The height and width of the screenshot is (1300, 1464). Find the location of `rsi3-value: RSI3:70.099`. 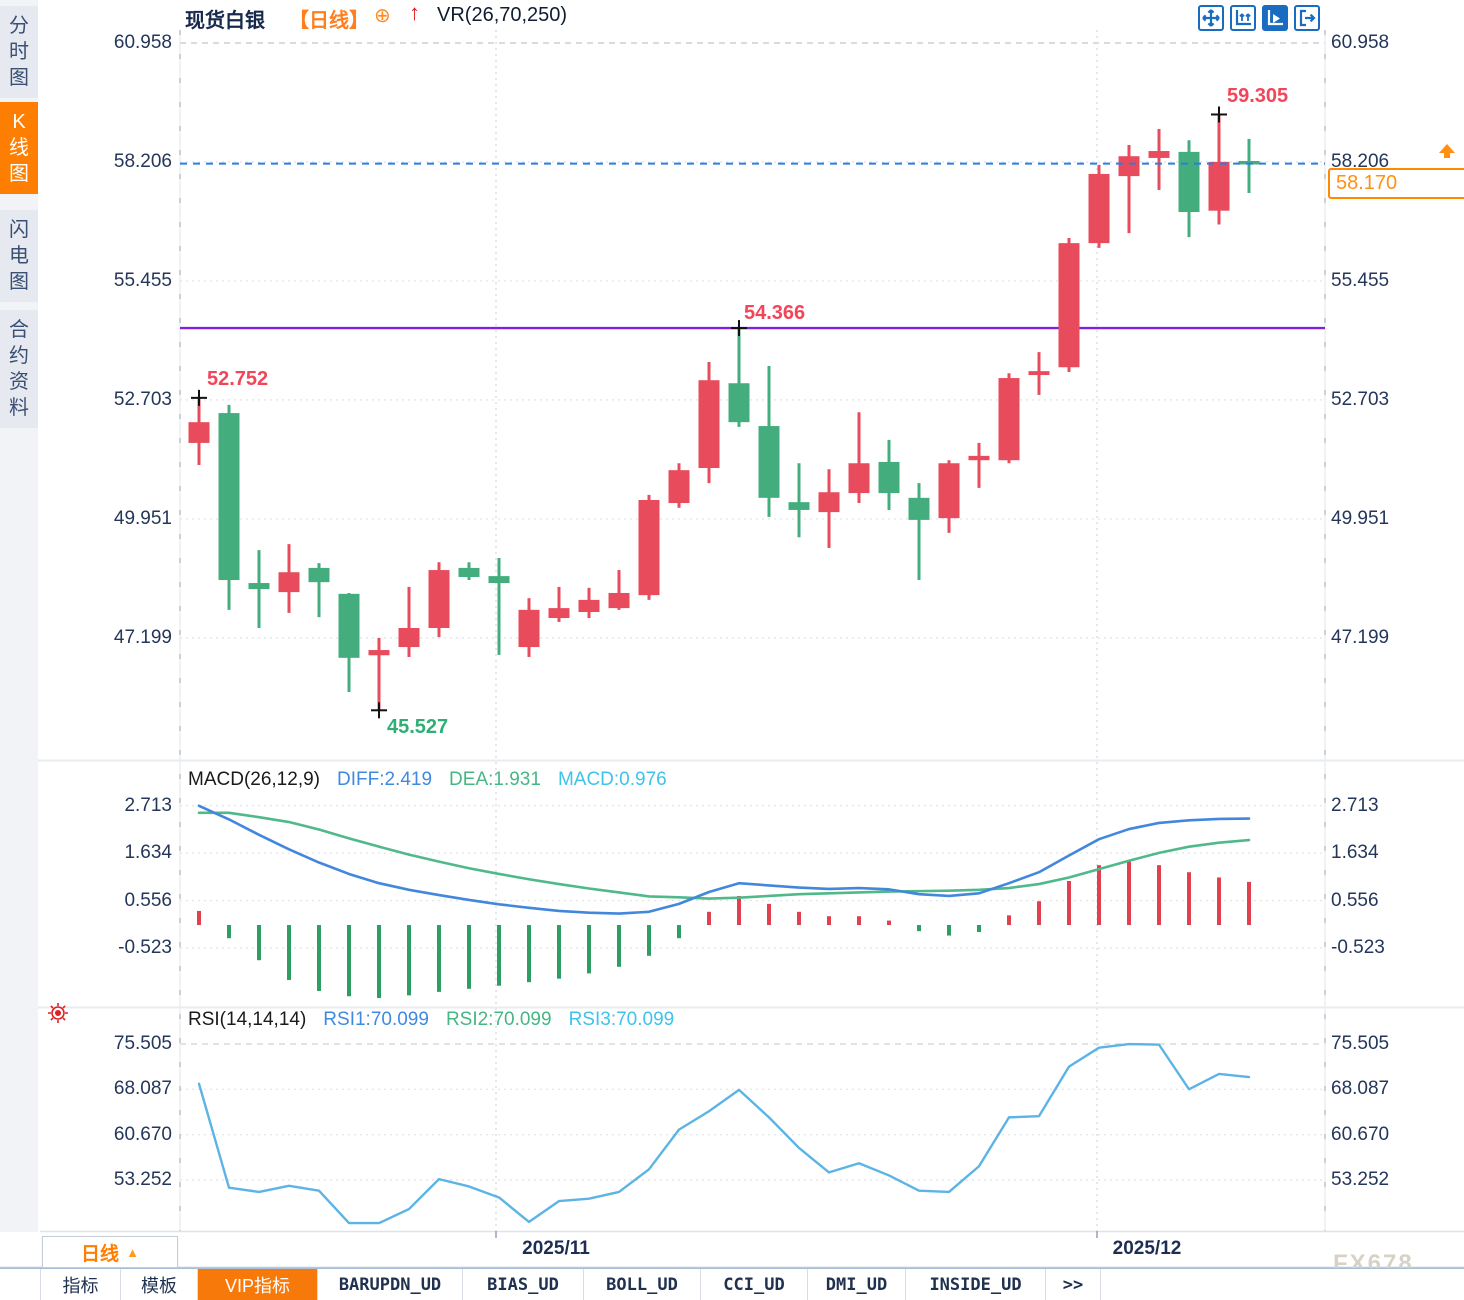

rsi3-value: RSI3:70.099 is located at coordinates (621, 1019).